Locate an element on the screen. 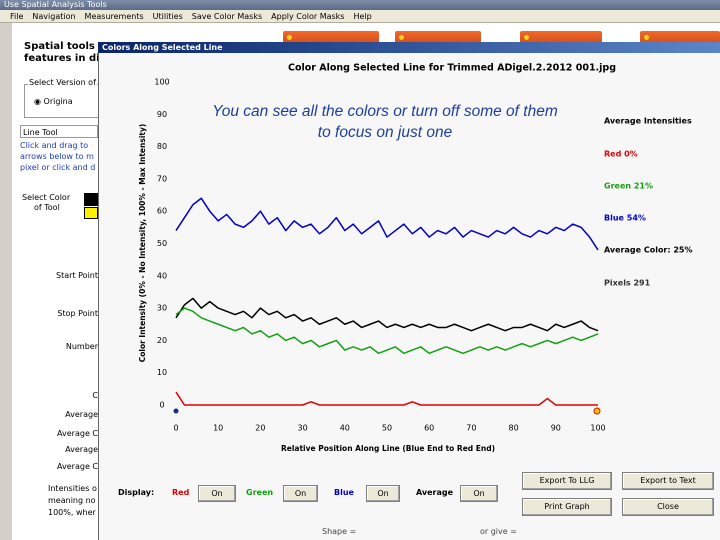 The width and height of the screenshot is (720, 540). menu-item: File is located at coordinates (17, 16).